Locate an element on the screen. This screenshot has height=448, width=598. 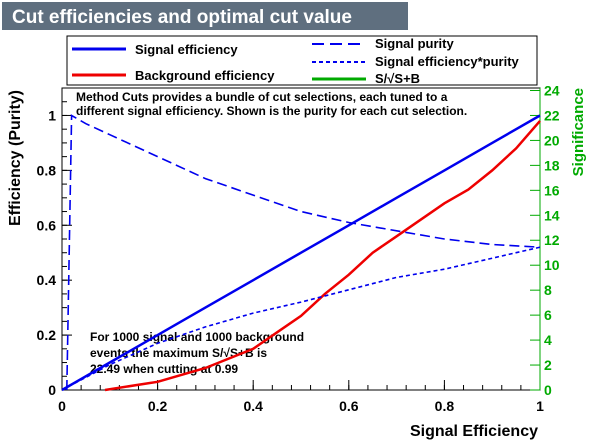
x-tick-label: 0 is located at coordinates (62, 406).